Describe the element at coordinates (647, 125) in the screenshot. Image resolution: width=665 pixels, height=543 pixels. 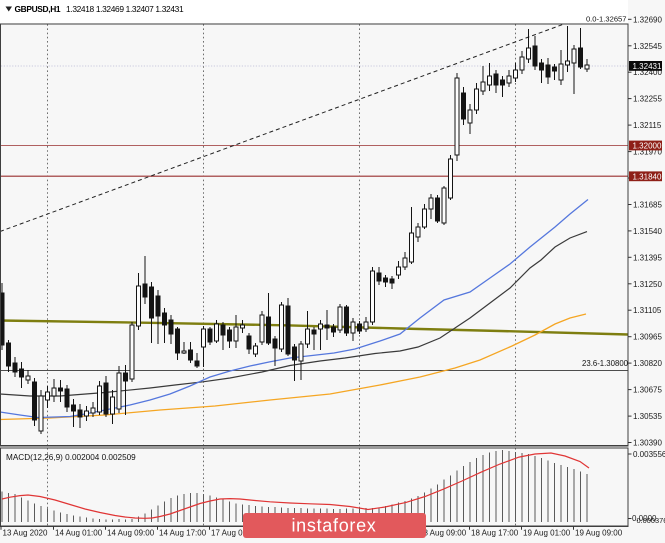
I see `svg-text: 1.32115` at that location.